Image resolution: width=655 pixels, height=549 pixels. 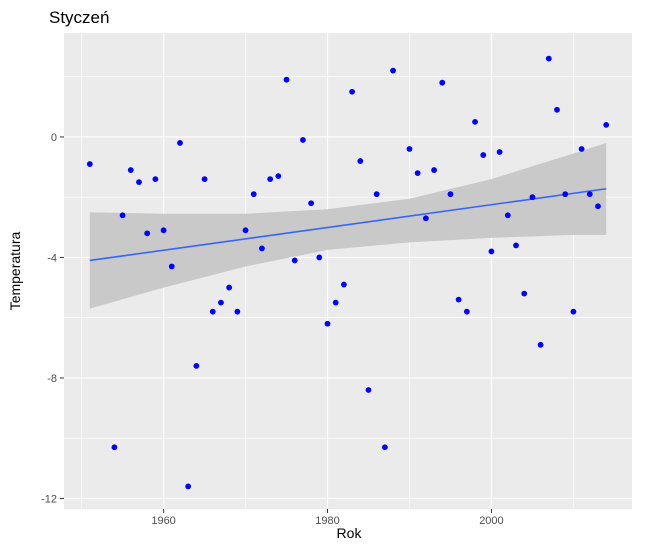 What do you see at coordinates (163, 521) in the screenshot?
I see `x-tick-label: 1960` at bounding box center [163, 521].